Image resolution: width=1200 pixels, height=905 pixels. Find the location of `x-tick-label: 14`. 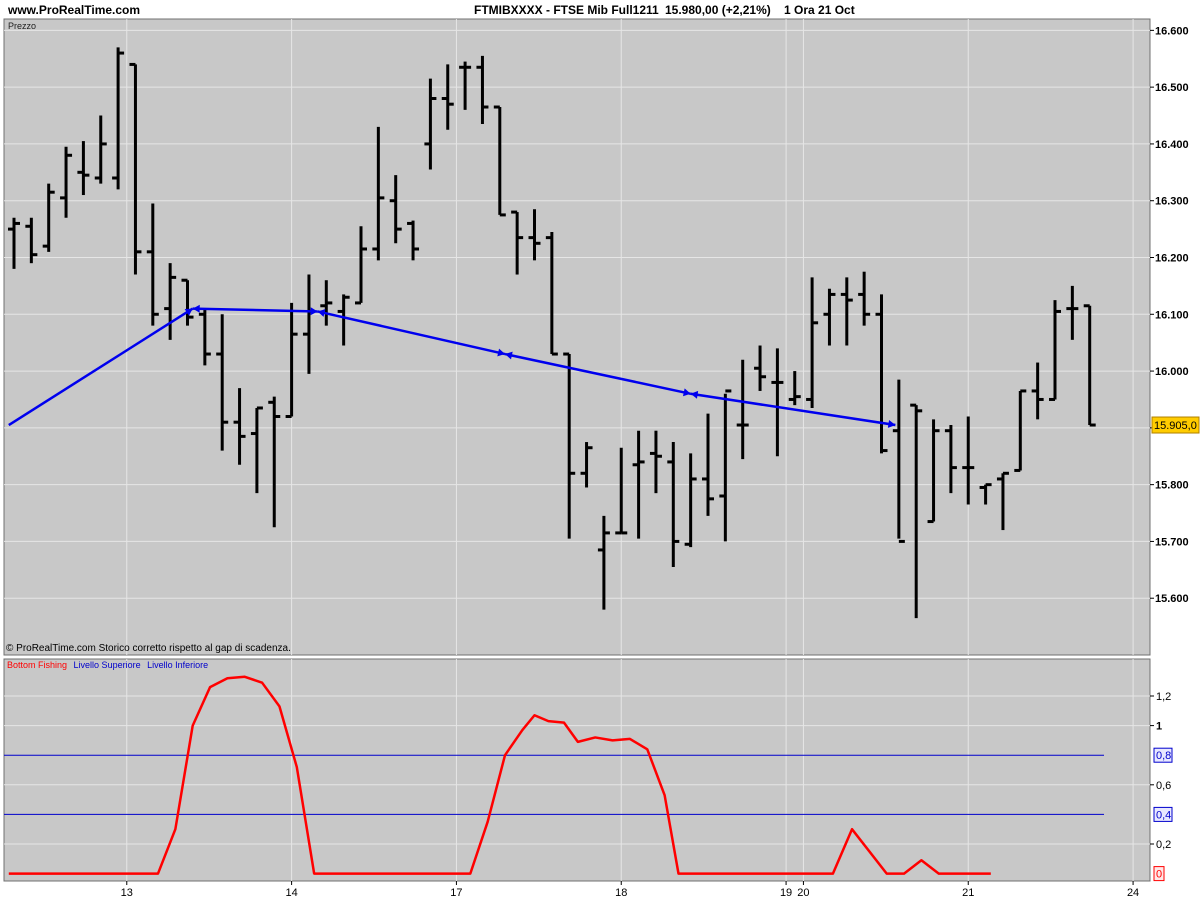

x-tick-label: 14 is located at coordinates (291, 893).